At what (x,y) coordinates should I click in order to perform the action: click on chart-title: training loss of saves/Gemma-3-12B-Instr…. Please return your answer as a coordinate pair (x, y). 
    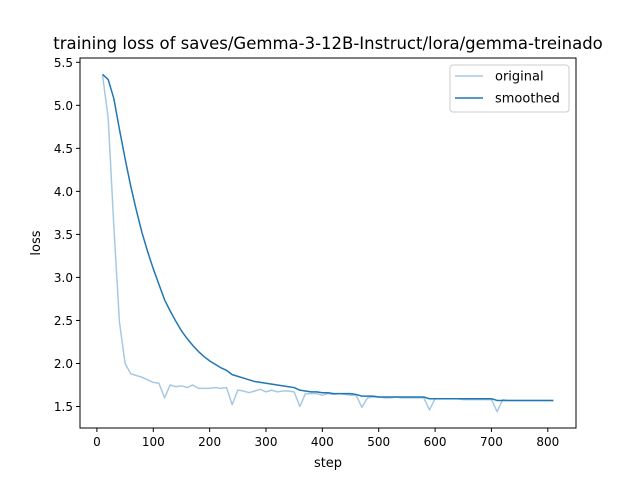
    Looking at the image, I should click on (328, 43).